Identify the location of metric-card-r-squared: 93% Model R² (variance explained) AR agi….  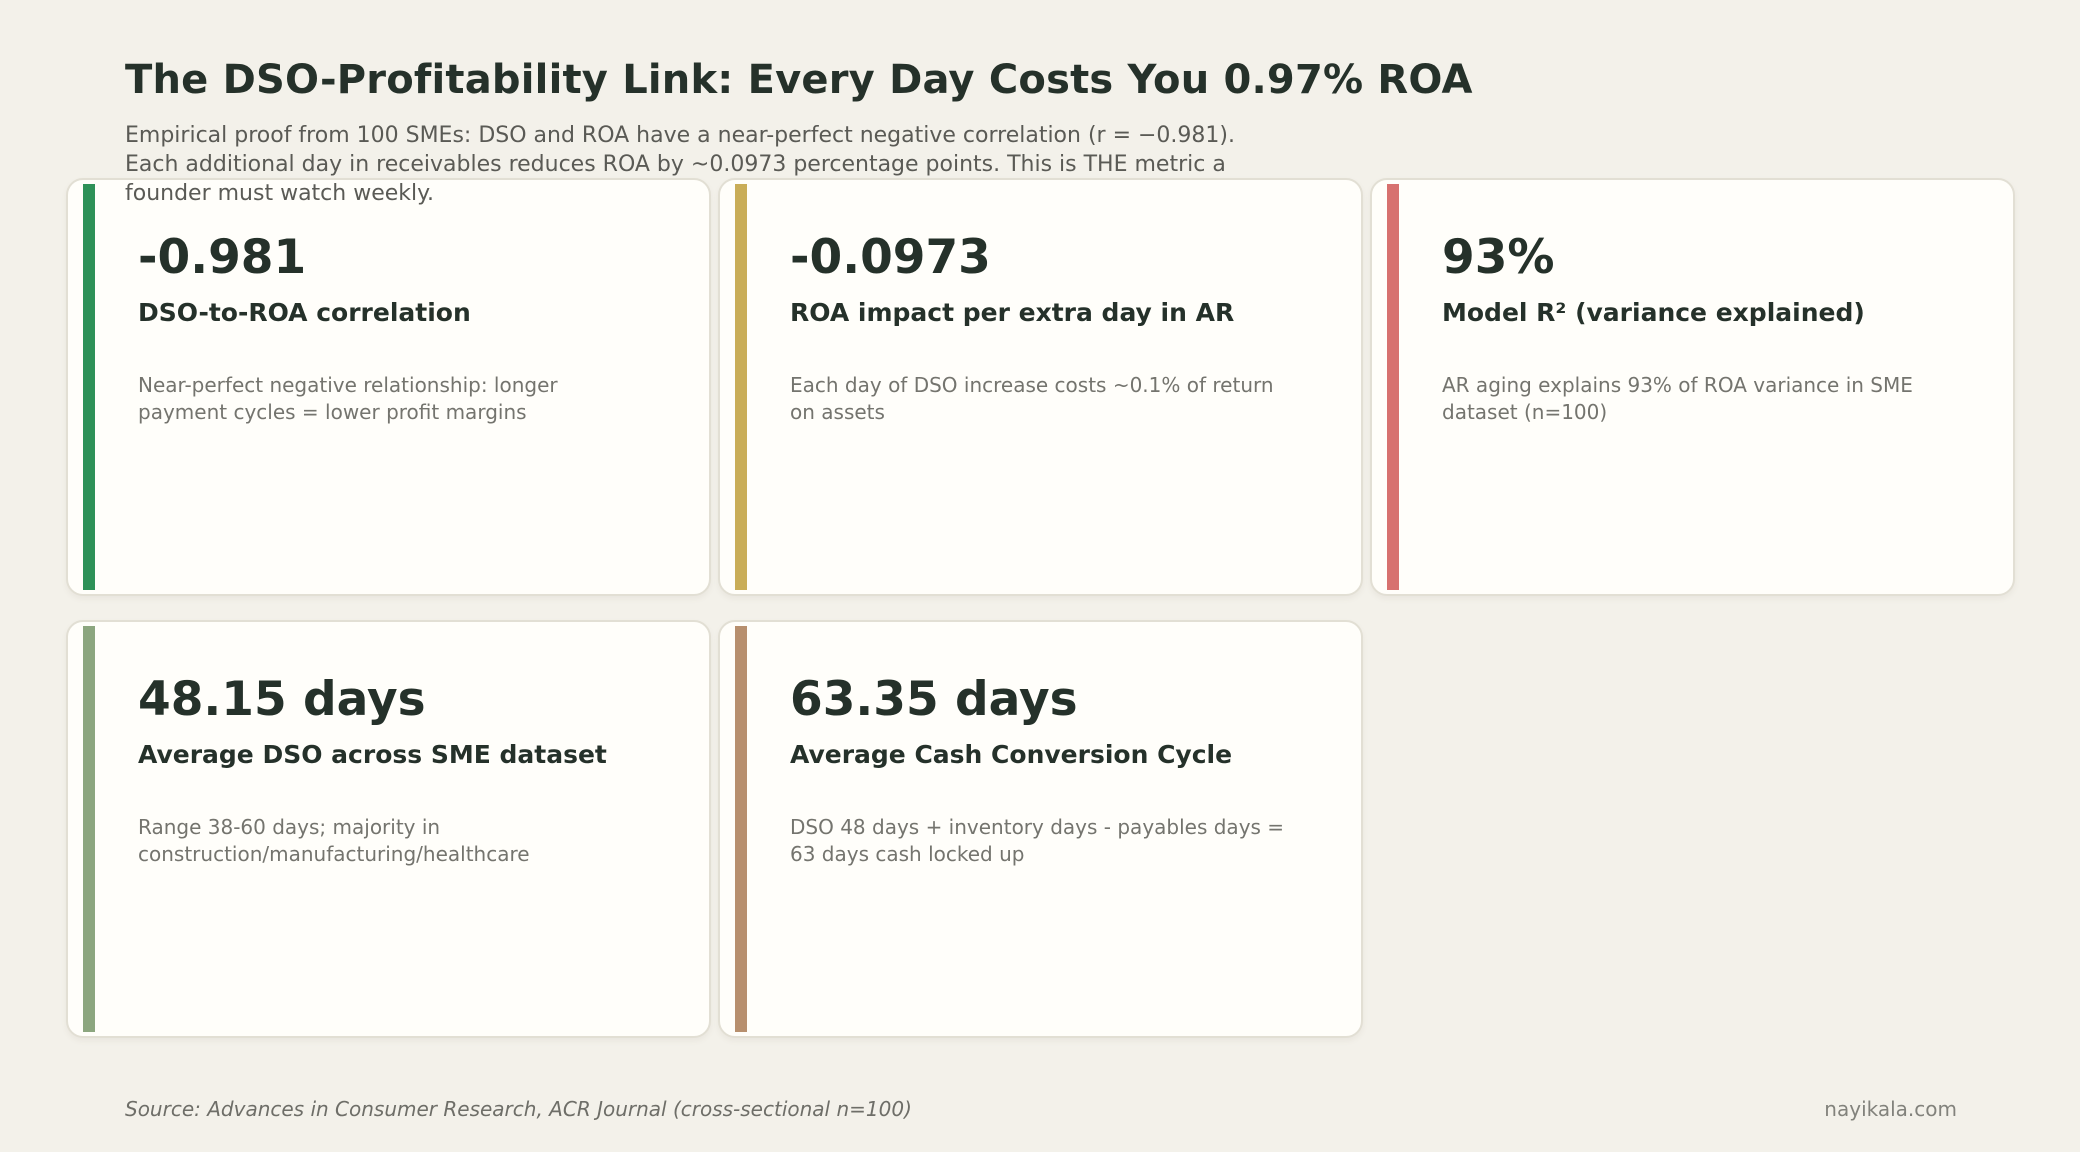
(1692, 387).